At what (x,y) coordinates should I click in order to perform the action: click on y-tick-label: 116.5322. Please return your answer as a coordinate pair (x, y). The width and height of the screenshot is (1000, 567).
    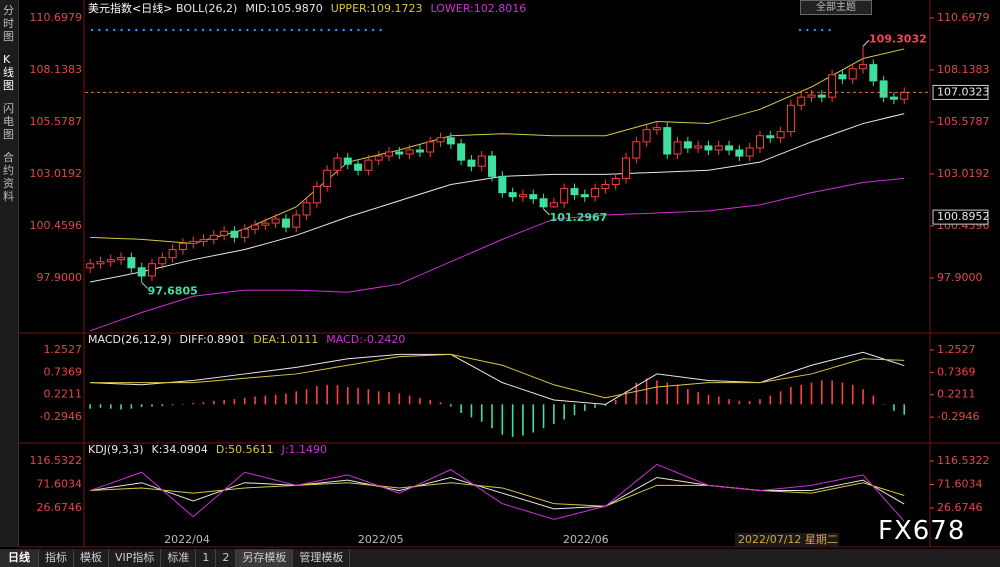
    Looking at the image, I should click on (963, 460).